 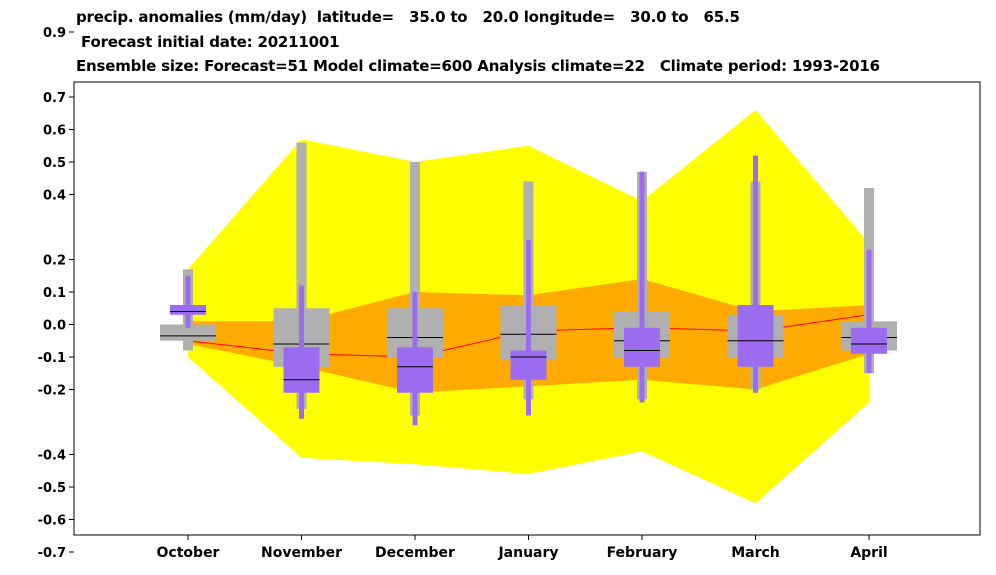 What do you see at coordinates (54, 261) in the screenshot?
I see `y-tick-label: 0.2` at bounding box center [54, 261].